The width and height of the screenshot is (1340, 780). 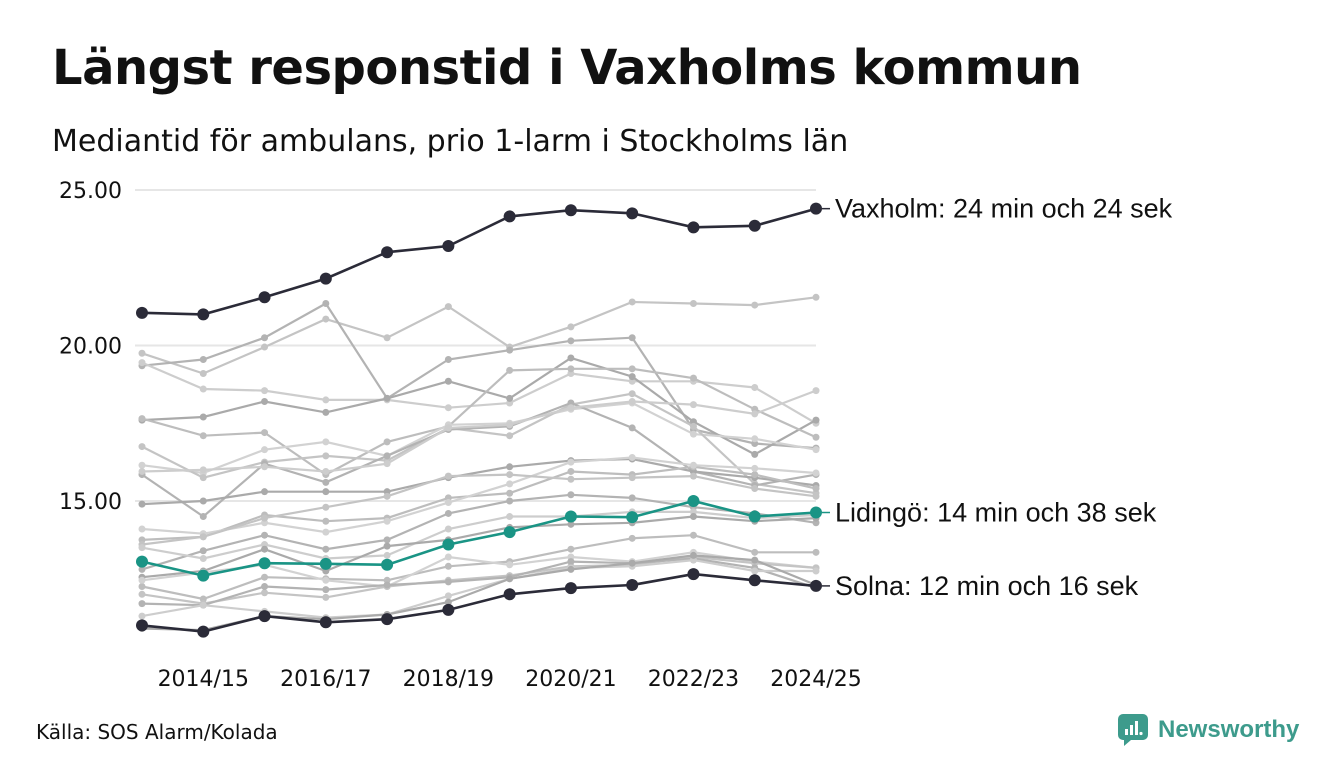 What do you see at coordinates (90, 502) in the screenshot?
I see `y-tick-label: 15.00` at bounding box center [90, 502].